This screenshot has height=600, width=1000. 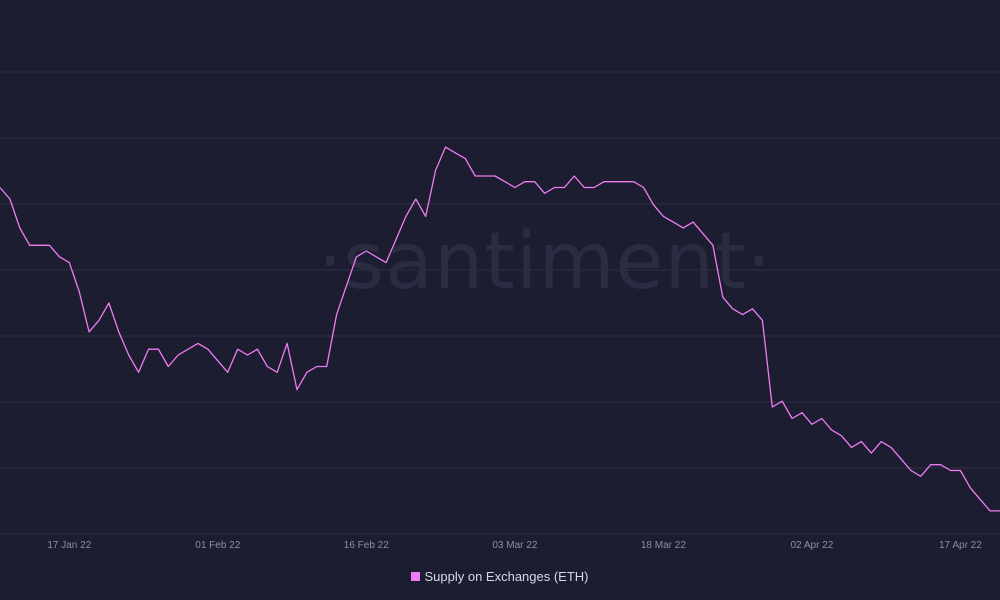 What do you see at coordinates (545, 262) in the screenshot?
I see `santiment-watermark: ·santiment·` at bounding box center [545, 262].